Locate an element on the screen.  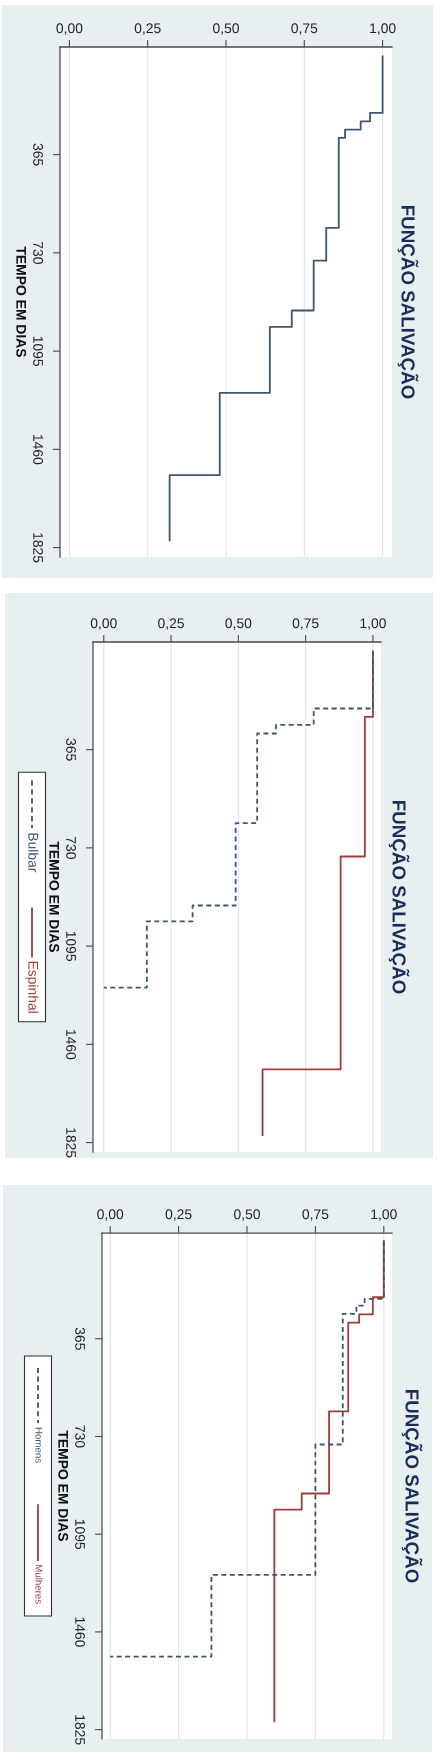
text: Bulbar is located at coordinates (33, 853).